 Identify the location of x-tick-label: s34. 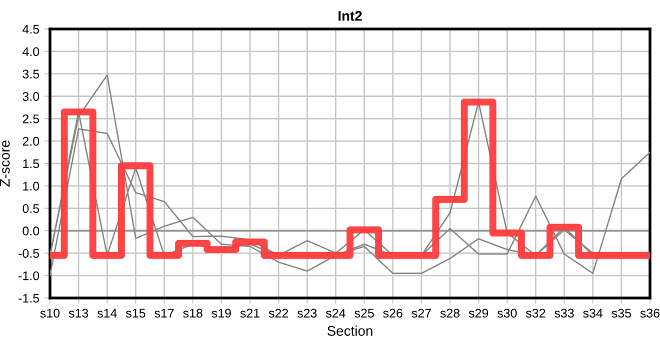
(593, 313).